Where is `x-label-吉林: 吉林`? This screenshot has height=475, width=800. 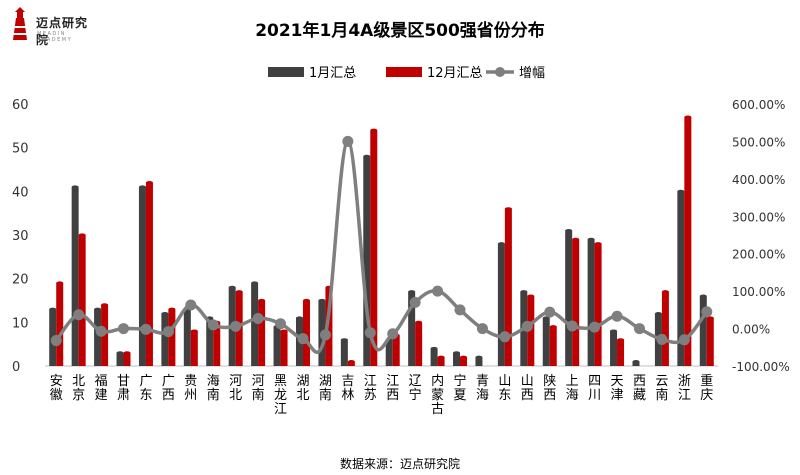
x-label-吉林: 吉林 is located at coordinates (347, 388).